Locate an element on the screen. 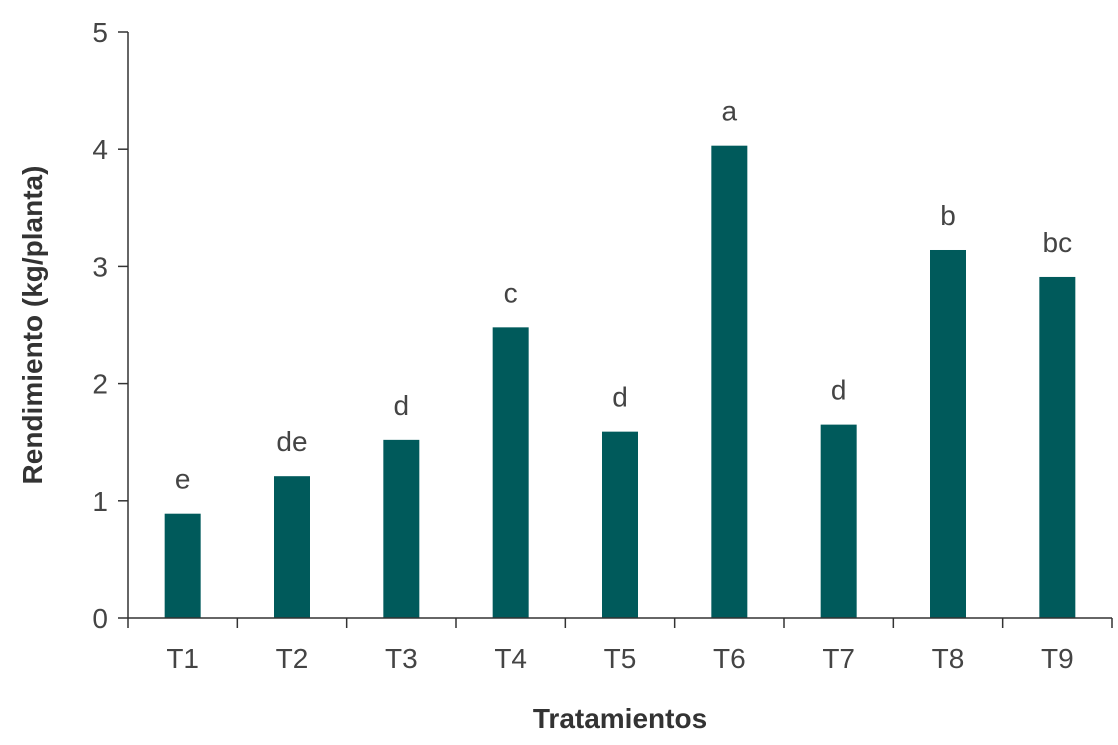 The width and height of the screenshot is (1118, 745). y-axis-ticks: 0 1 2 3 4 5 is located at coordinates (110, 325).